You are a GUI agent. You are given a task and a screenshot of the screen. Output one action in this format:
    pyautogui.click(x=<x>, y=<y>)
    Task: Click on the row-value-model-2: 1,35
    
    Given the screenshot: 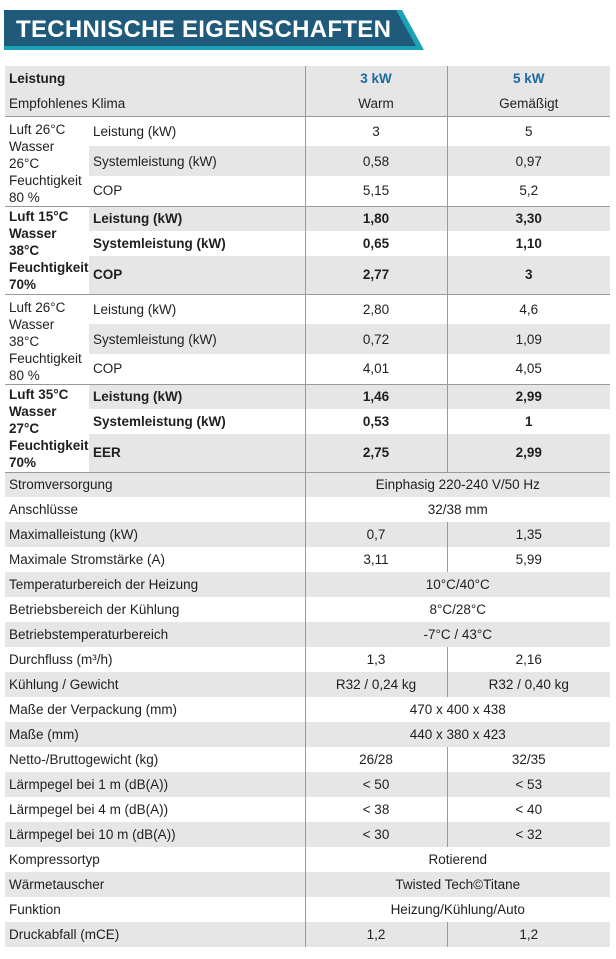 What is the action you would take?
    pyautogui.click(x=528, y=534)
    